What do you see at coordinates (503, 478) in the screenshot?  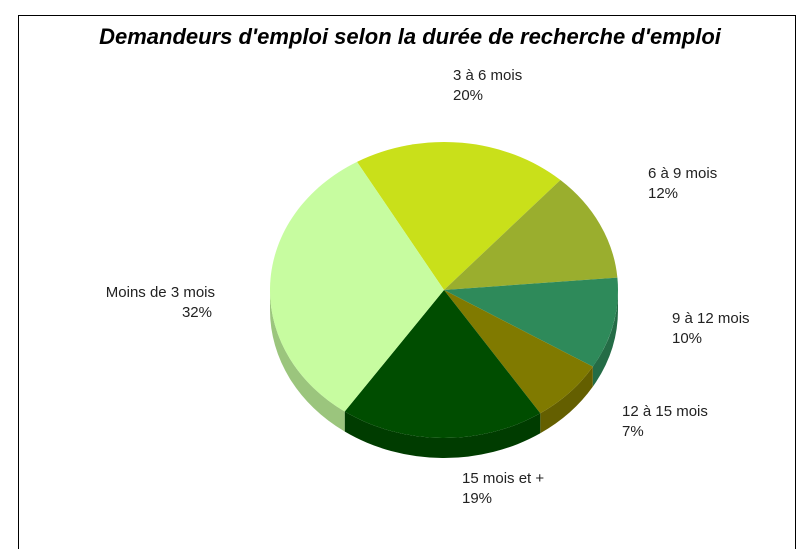 I see `slice-label: 15 mois et +` at bounding box center [503, 478].